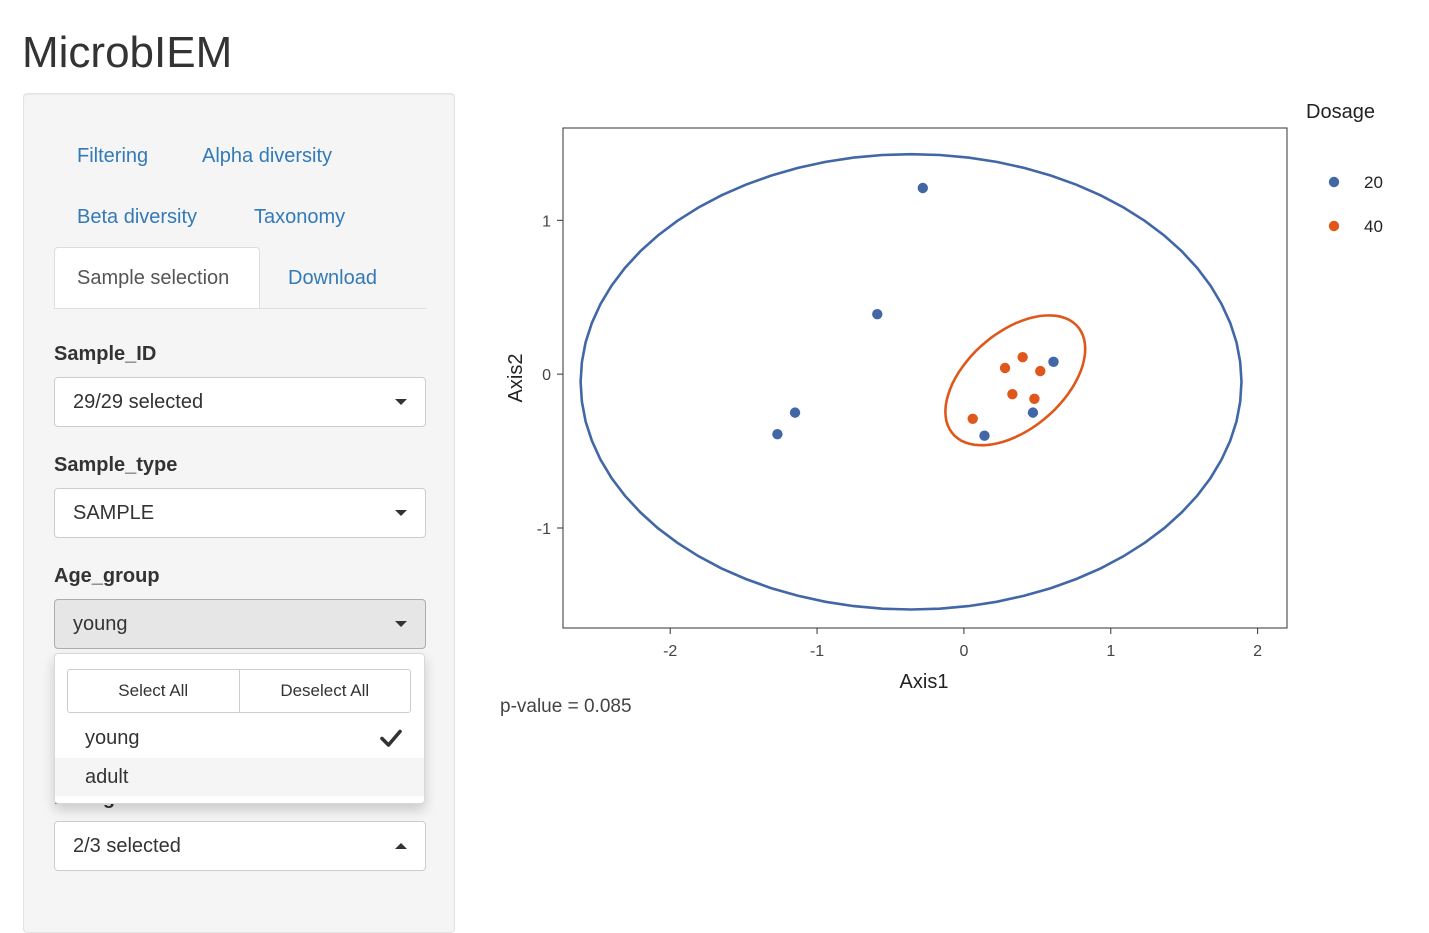 Image resolution: width=1429 pixels, height=933 pixels. Describe the element at coordinates (240, 402) in the screenshot. I see `sample-id-select: 29/29 selected` at that location.